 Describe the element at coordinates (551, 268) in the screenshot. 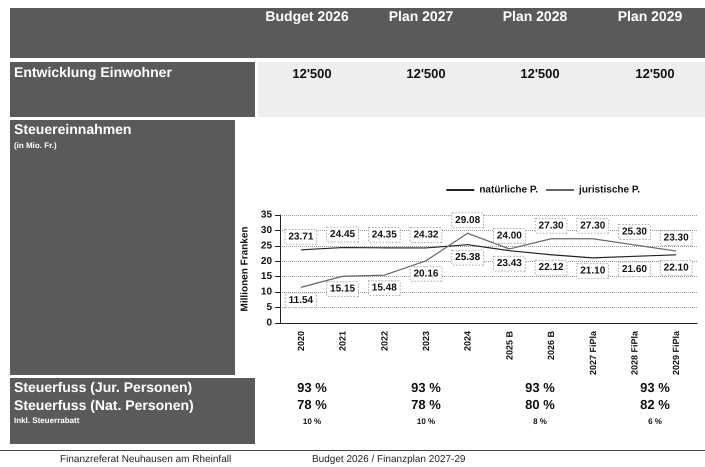

I see `data-label: 22.12` at that location.